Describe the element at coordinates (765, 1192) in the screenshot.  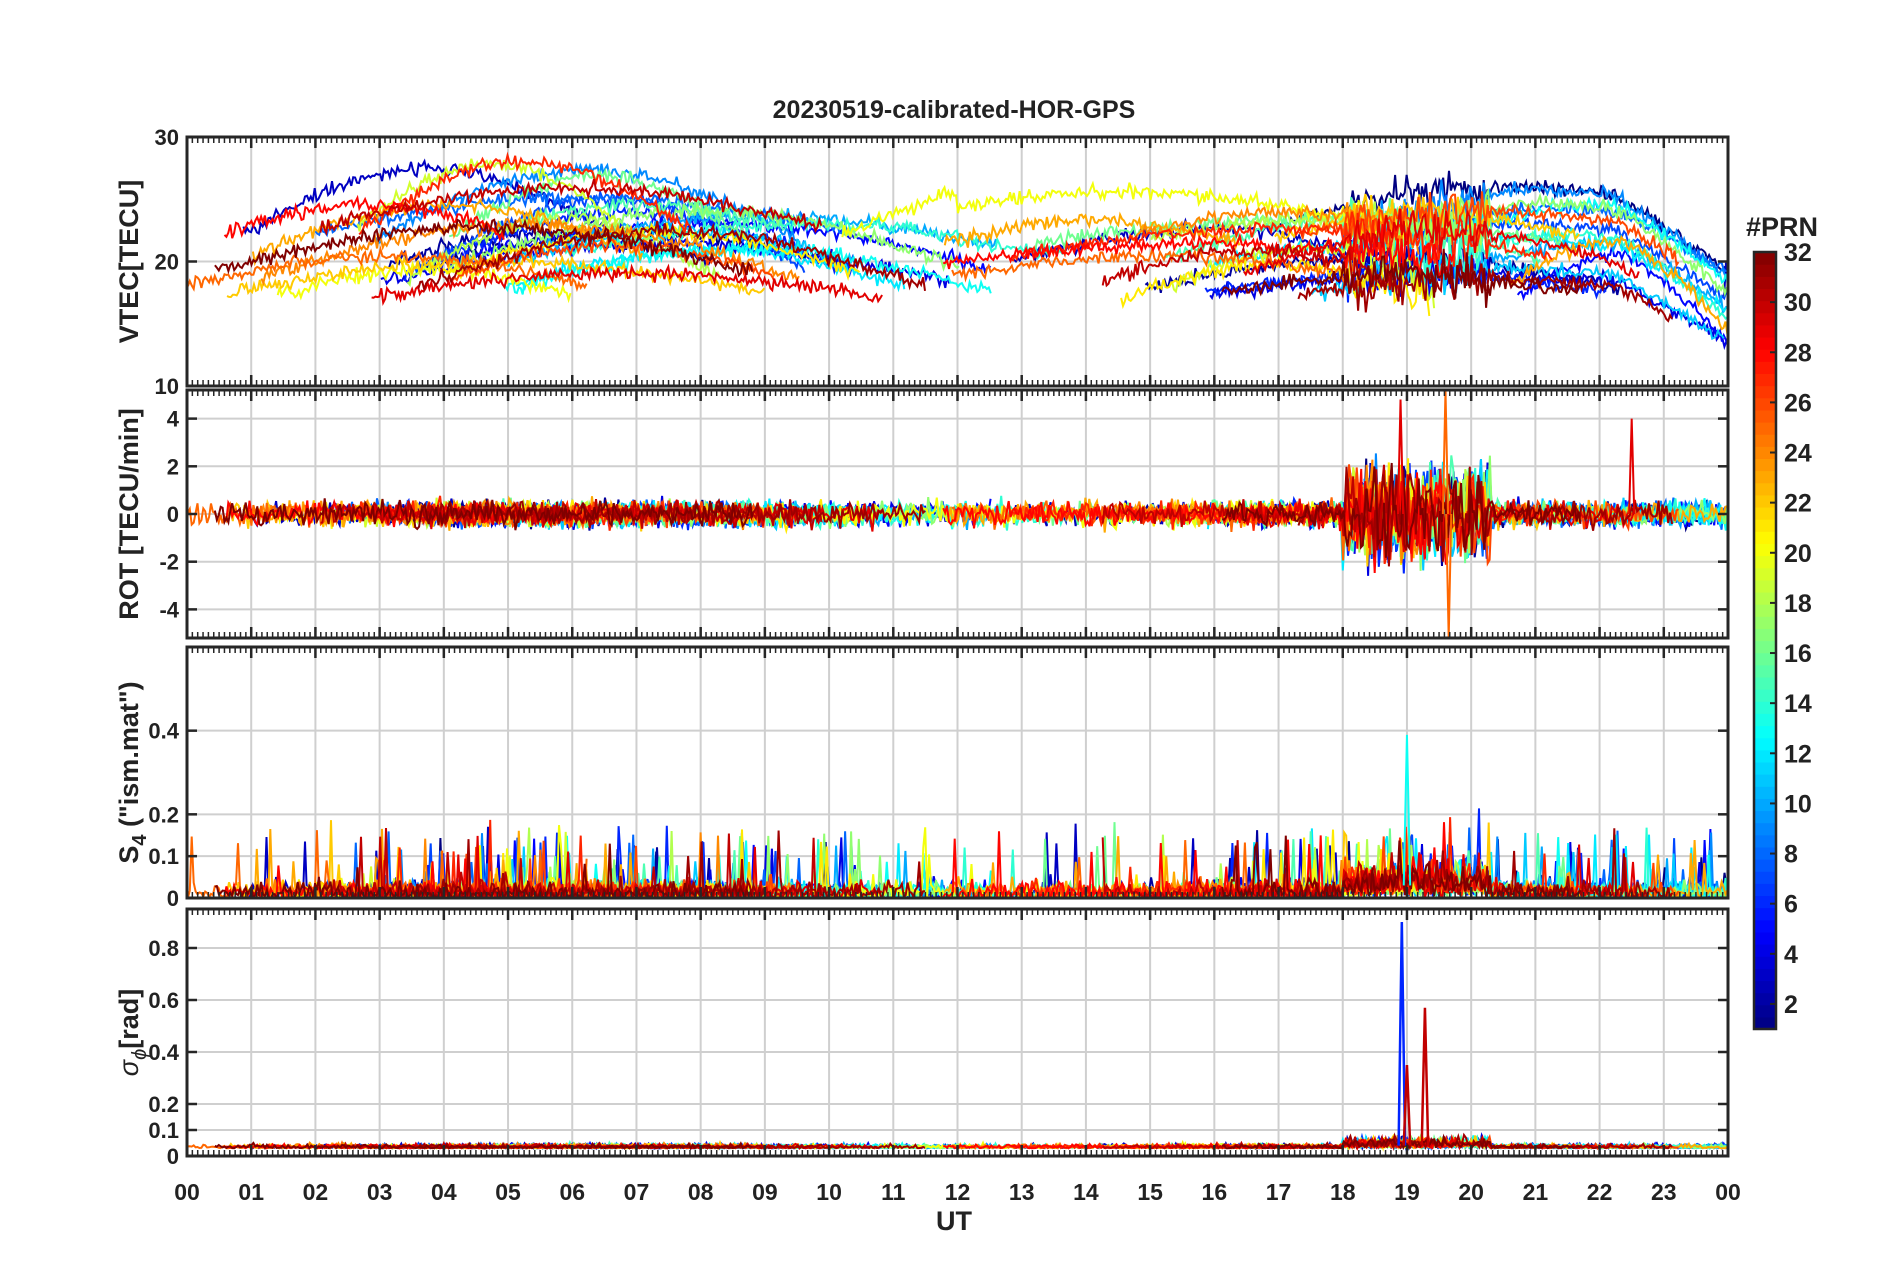
I see `x-tick-label: 09` at that location.